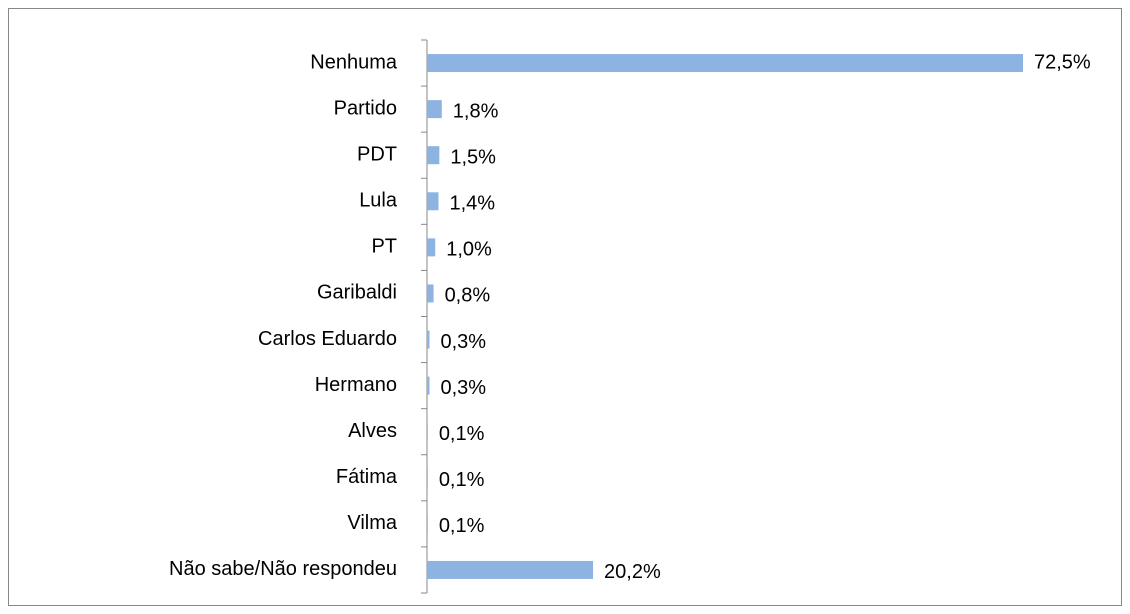 This screenshot has width=1130, height=614. What do you see at coordinates (356, 385) in the screenshot?
I see `category-label: Hermano` at bounding box center [356, 385].